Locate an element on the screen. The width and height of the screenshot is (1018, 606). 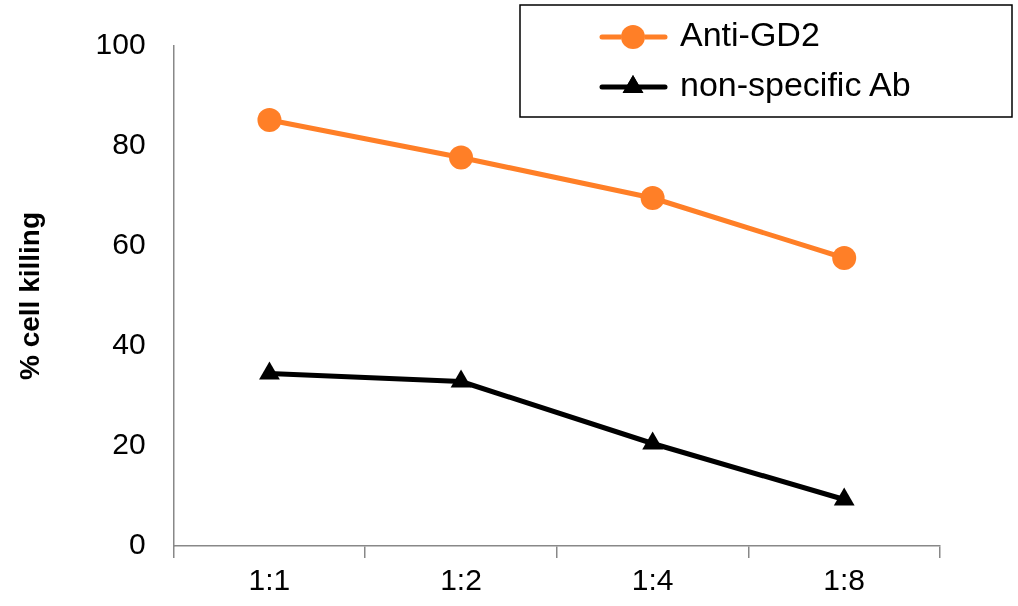
x-tick-label: 1:2 is located at coordinates (461, 580).